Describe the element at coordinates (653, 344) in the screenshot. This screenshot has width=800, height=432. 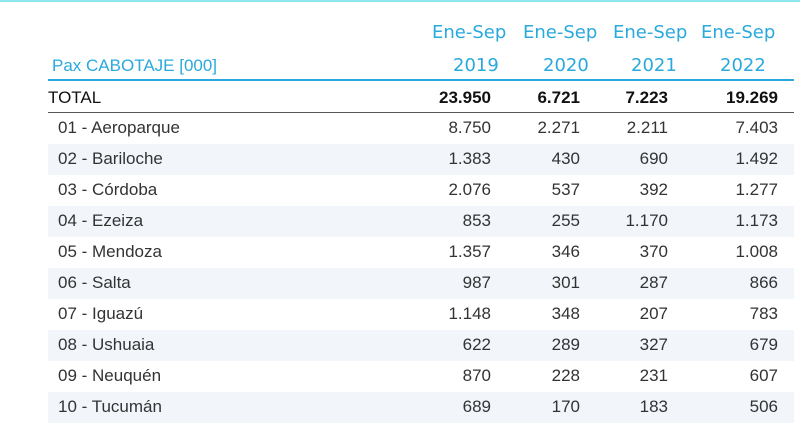
I see `cell-2021: 327` at that location.